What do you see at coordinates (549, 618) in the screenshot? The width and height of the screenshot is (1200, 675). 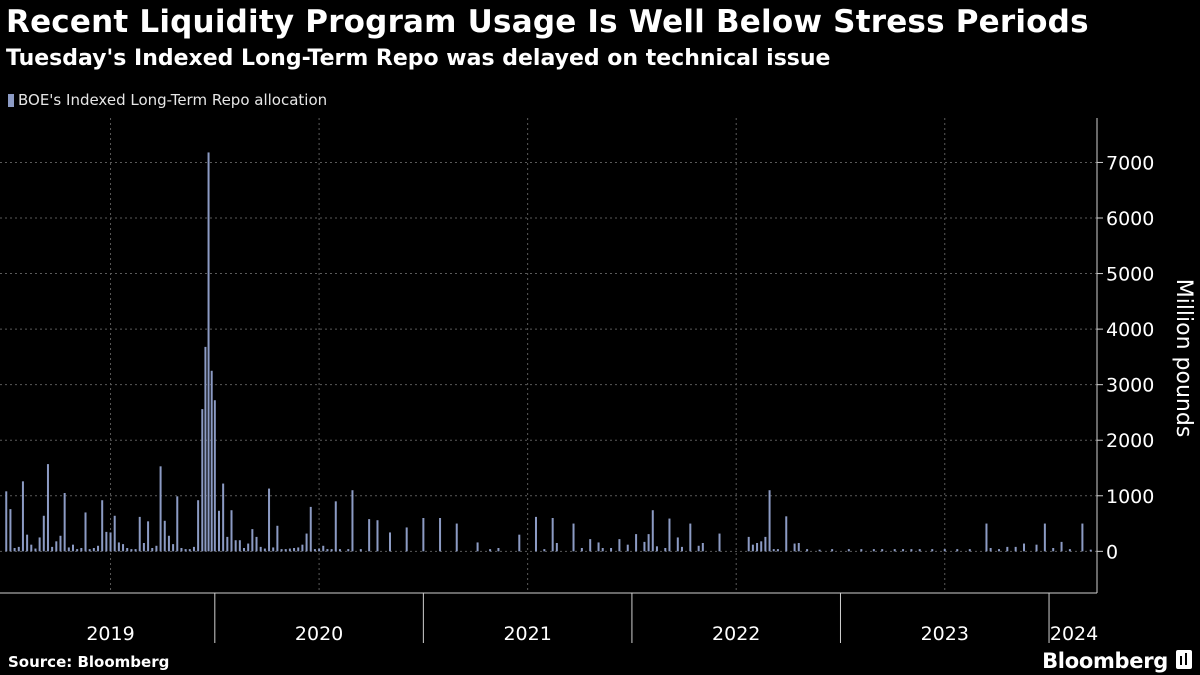 I see `x-axis: 2019 2020 2021 2022 2023 2024` at bounding box center [549, 618].